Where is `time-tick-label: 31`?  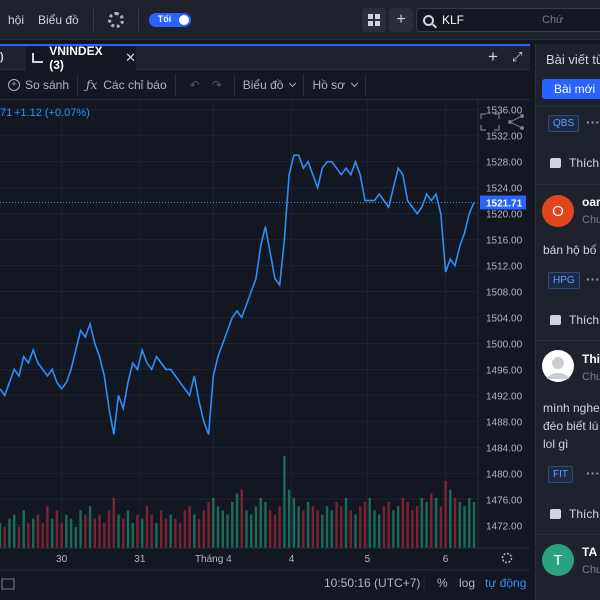
time-tick-label: 31 is located at coordinates (140, 559).